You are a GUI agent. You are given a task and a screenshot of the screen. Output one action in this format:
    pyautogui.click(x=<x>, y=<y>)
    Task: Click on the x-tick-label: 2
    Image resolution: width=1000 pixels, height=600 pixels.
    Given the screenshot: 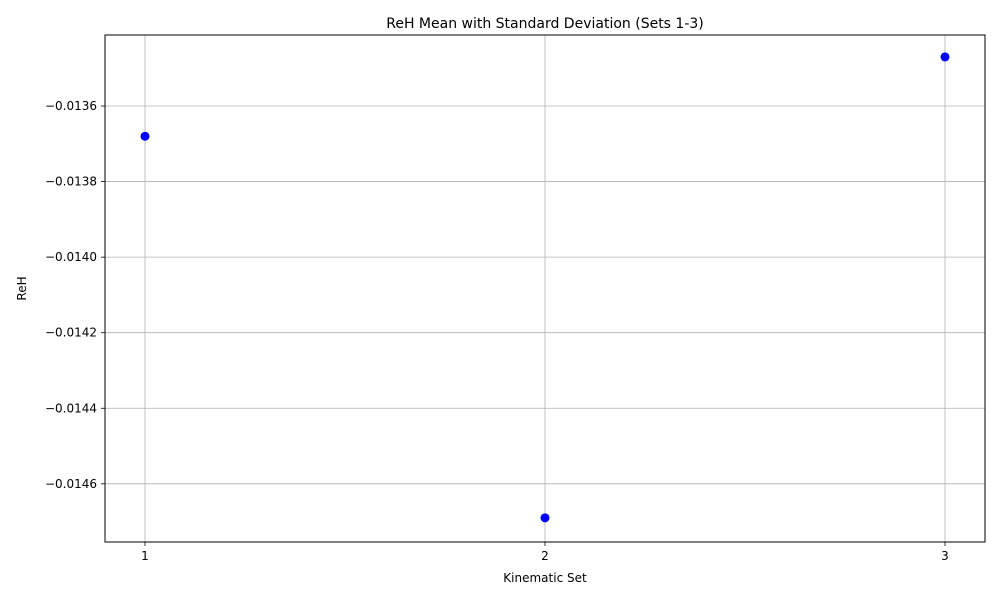 What is the action you would take?
    pyautogui.click(x=545, y=556)
    